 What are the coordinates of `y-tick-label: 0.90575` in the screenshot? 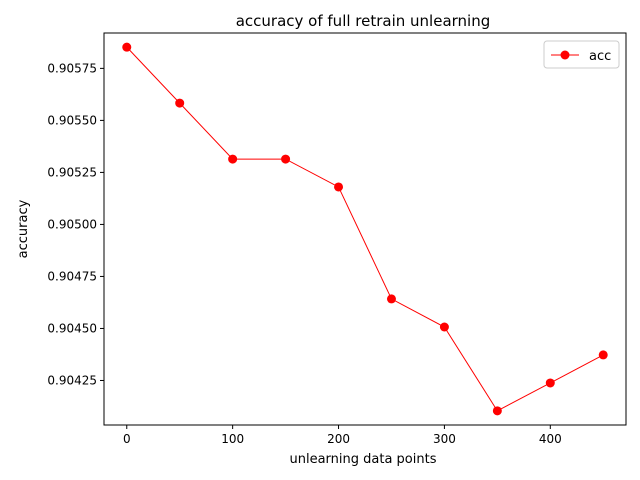 It's located at (72, 68).